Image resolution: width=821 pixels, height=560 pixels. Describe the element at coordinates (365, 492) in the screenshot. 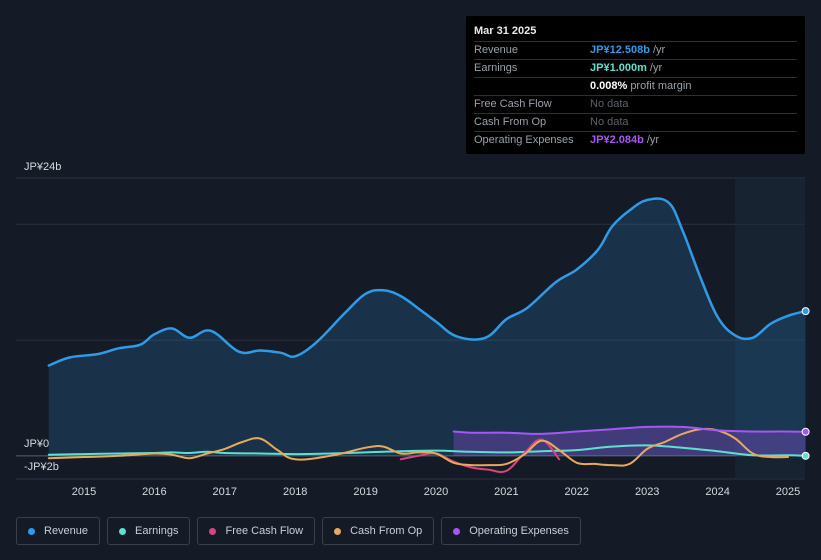

I see `x-tick-label: 2019` at that location.